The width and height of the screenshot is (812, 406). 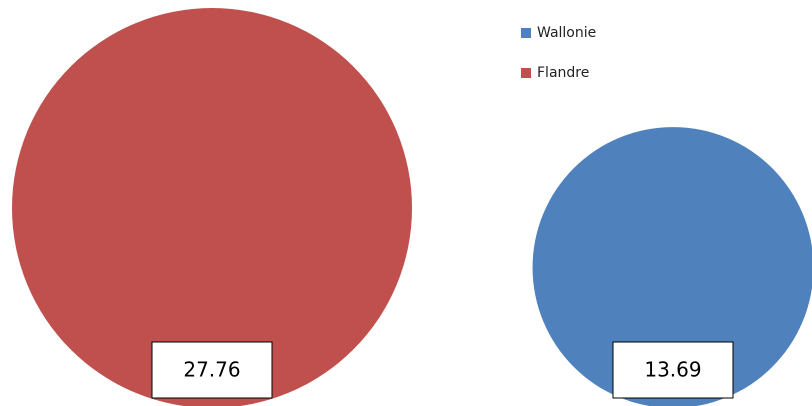 What do you see at coordinates (566, 33) in the screenshot?
I see `legend-label: Wallonie` at bounding box center [566, 33].